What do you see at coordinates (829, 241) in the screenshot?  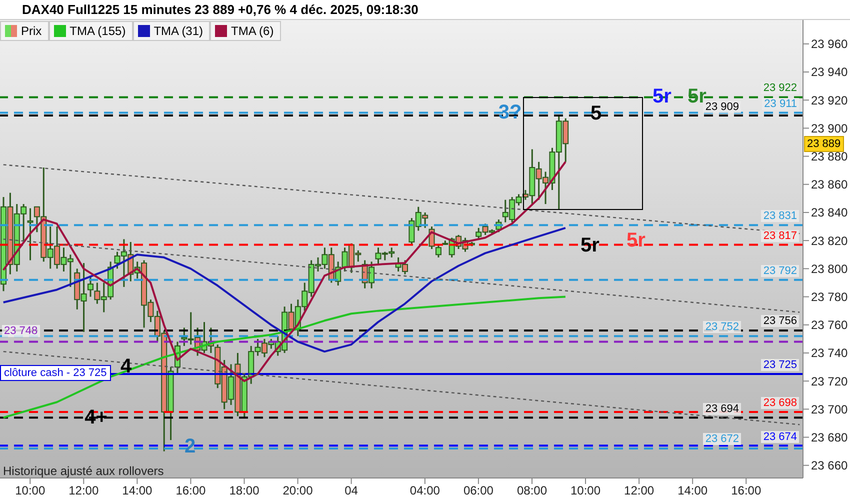 I see `y-tick-label: 23 820` at bounding box center [829, 241].